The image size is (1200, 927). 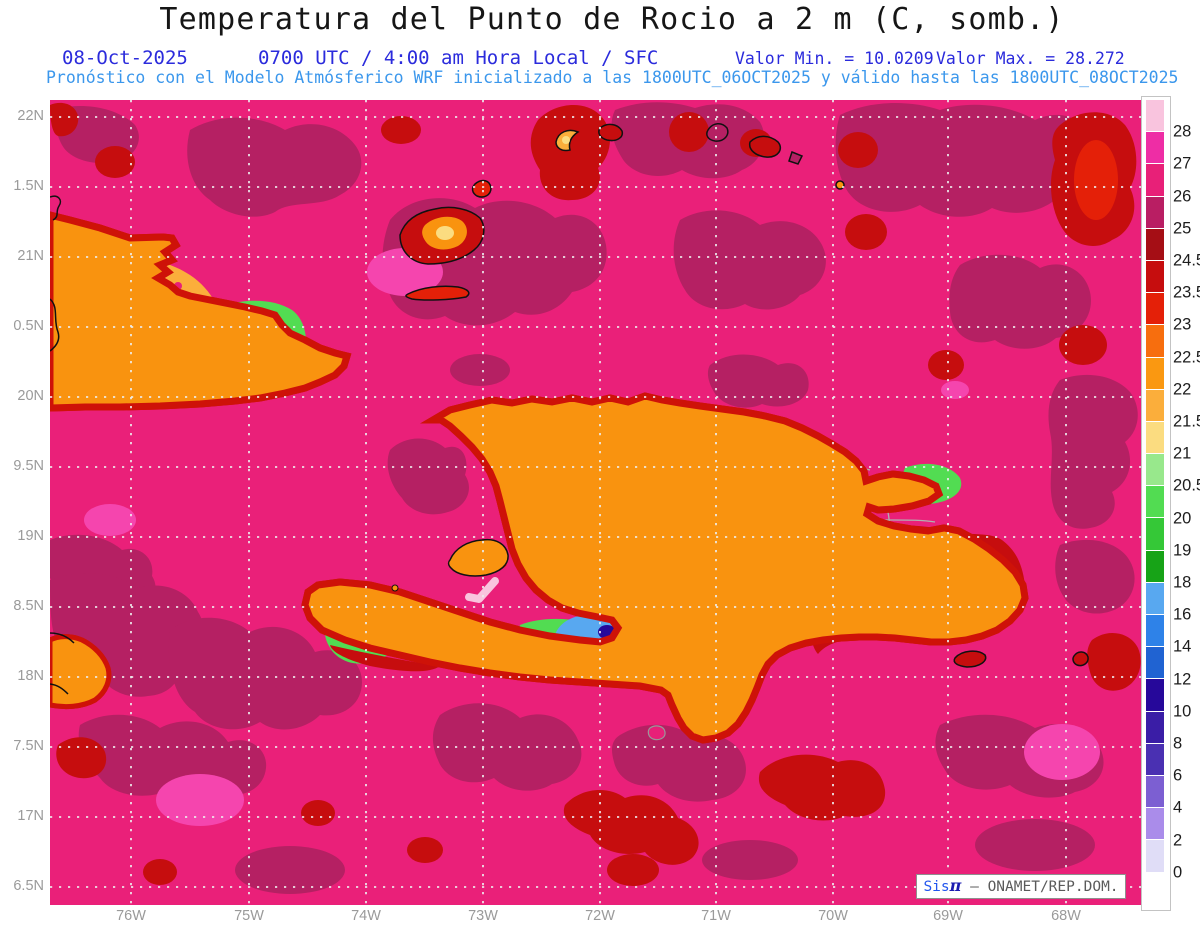 What do you see at coordinates (1096, 180) in the screenshot?
I see `ocean-red-core` at bounding box center [1096, 180].